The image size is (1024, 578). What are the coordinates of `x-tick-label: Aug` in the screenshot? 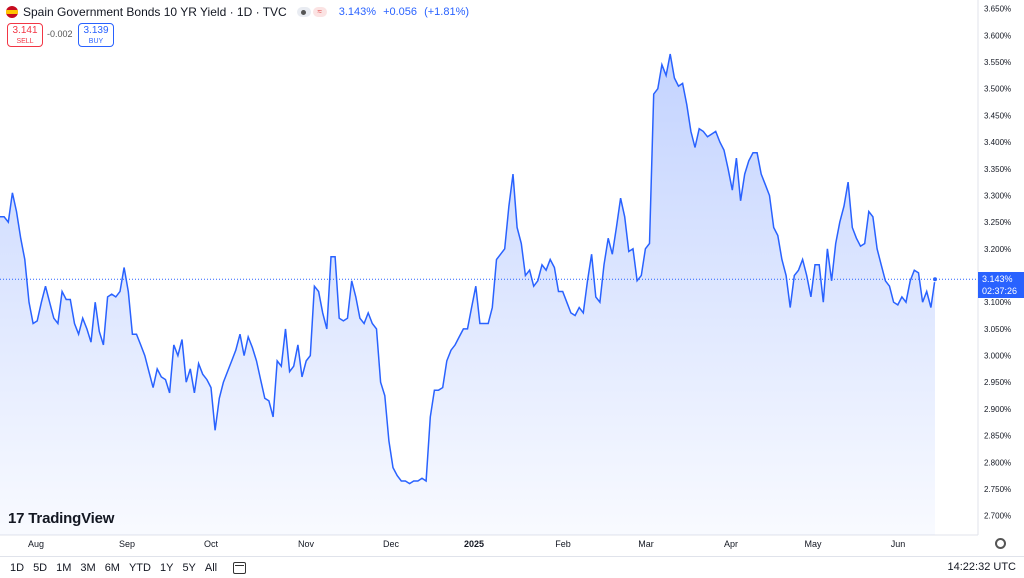 It's located at (36, 544).